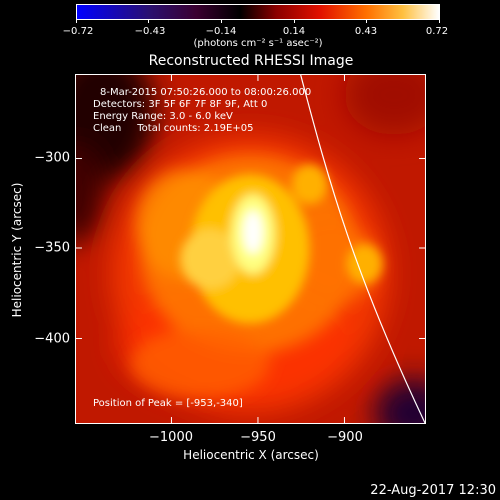 The width and height of the screenshot is (500, 500). What do you see at coordinates (258, 437) in the screenshot?
I see `x-tick-label: −950` at bounding box center [258, 437].